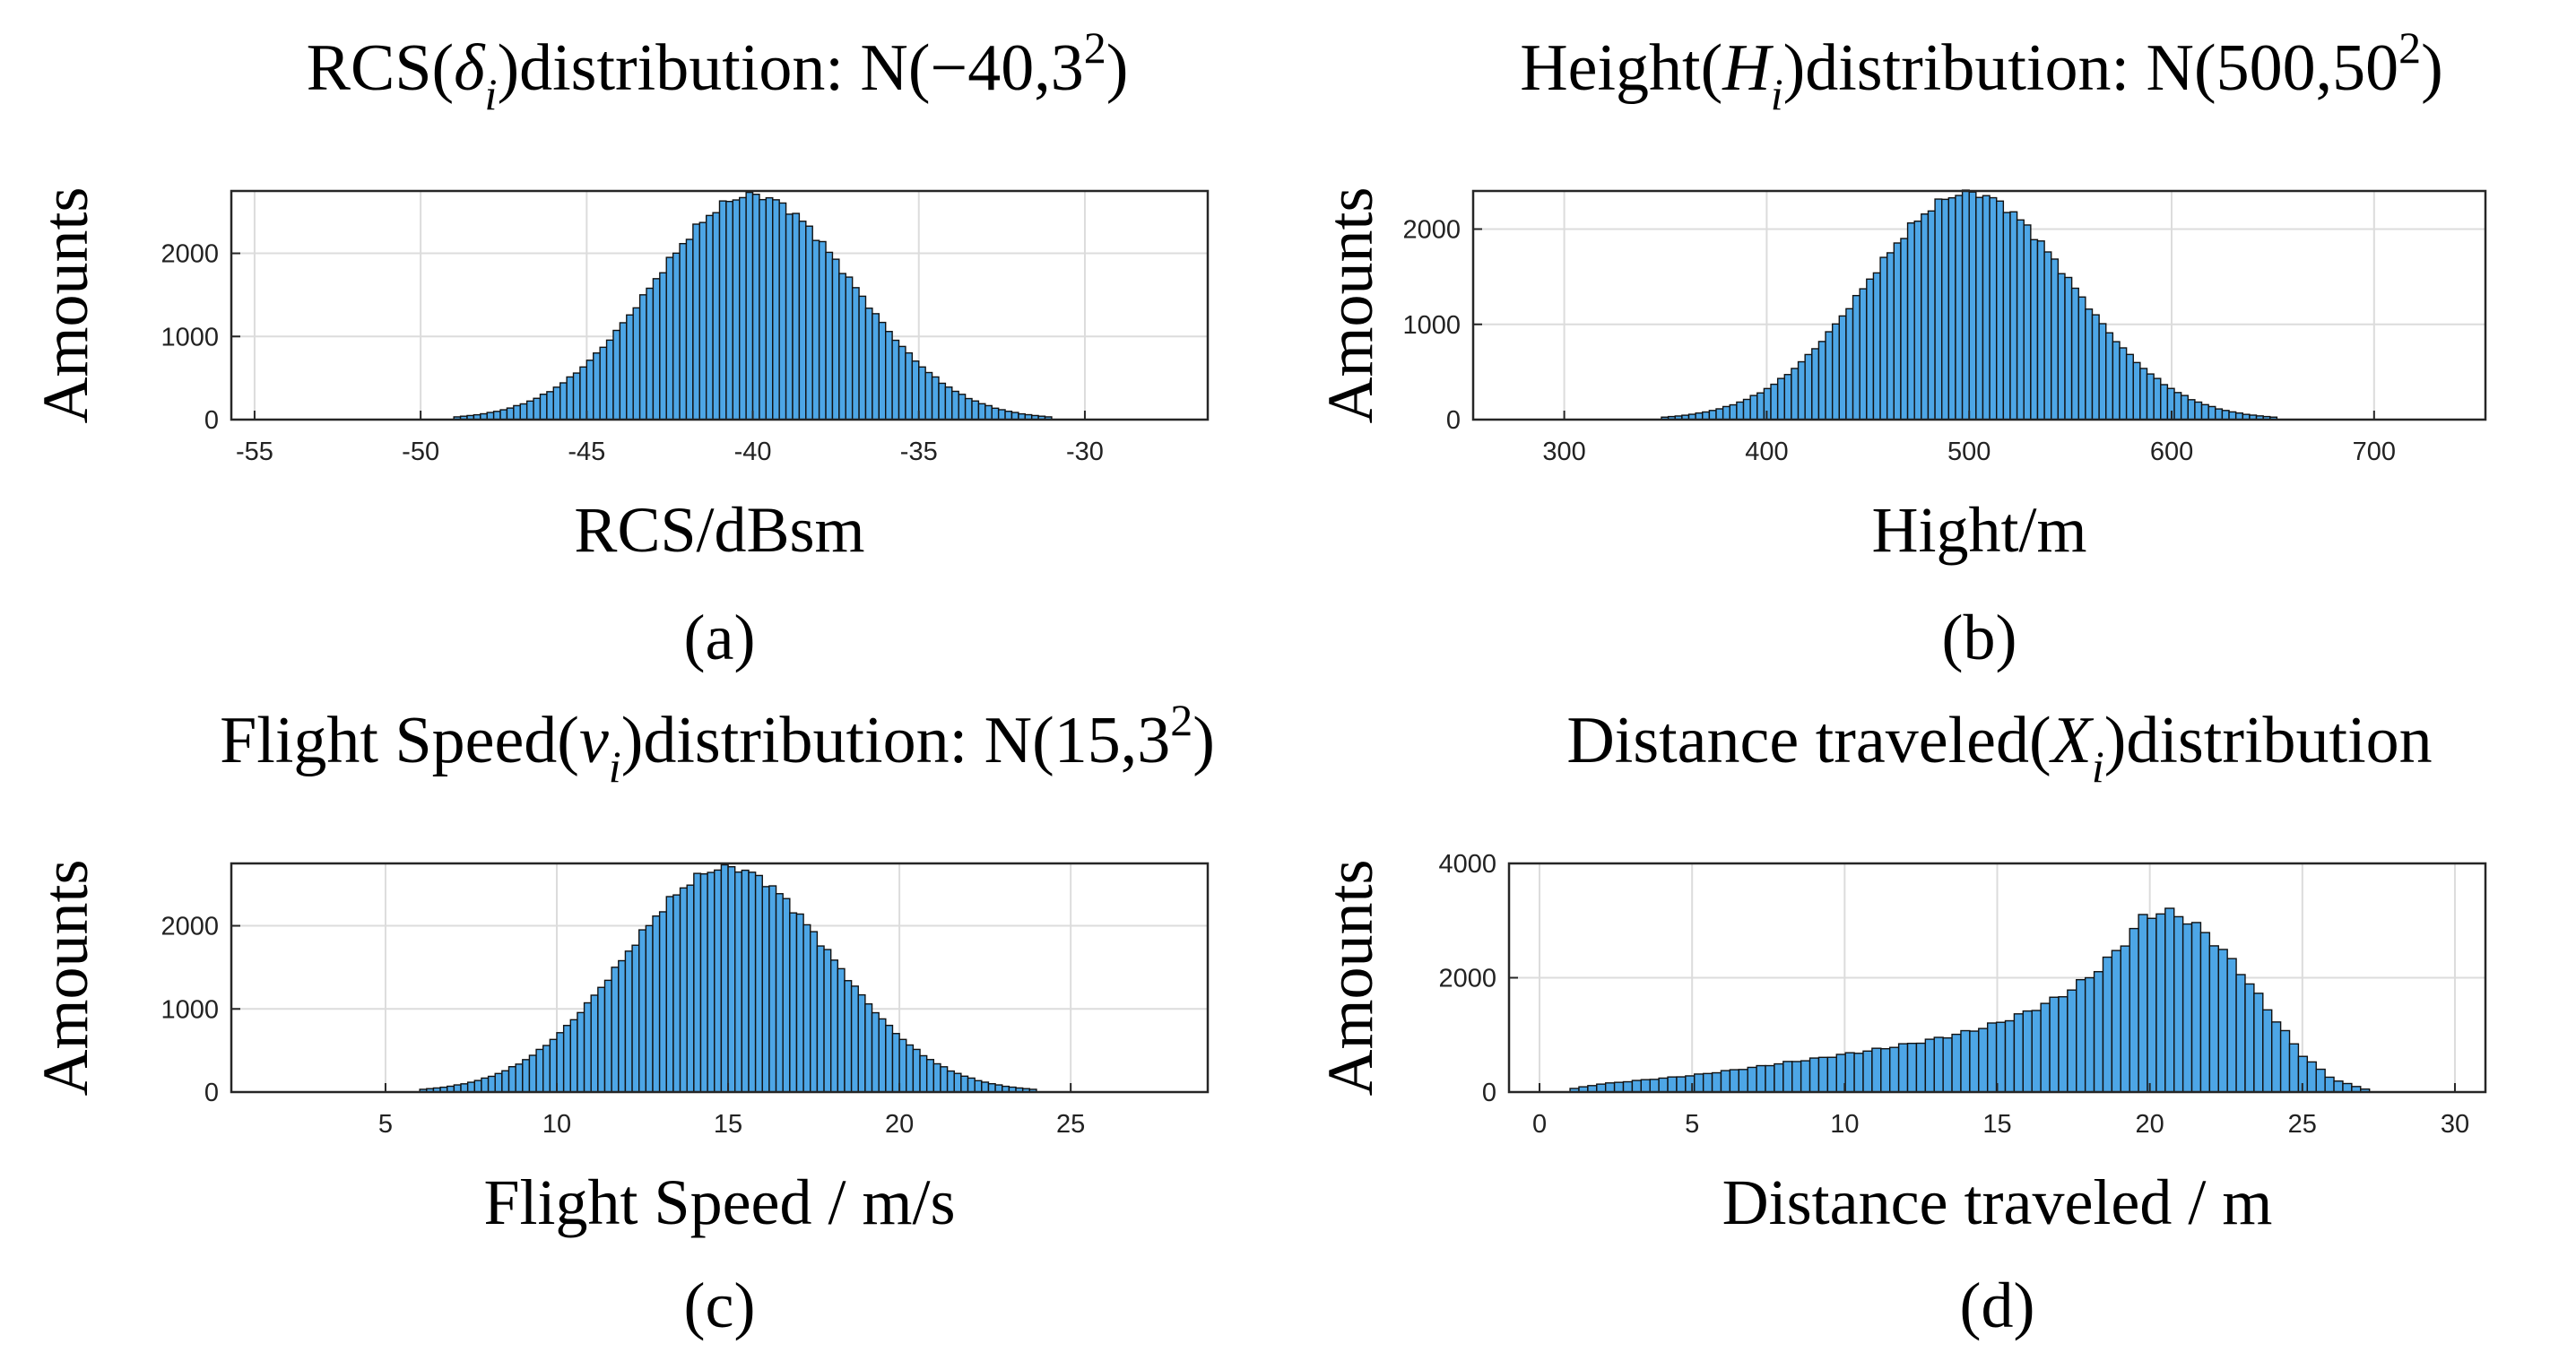 The width and height of the screenshot is (2576, 1370). Describe the element at coordinates (1979, 305) in the screenshot. I see `axes-frame` at that location.